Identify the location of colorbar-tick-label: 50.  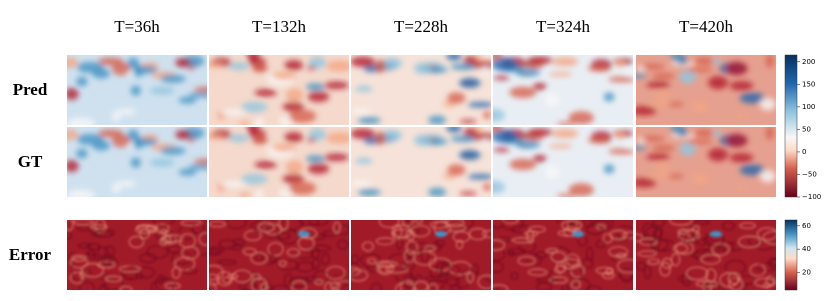
(806, 129).